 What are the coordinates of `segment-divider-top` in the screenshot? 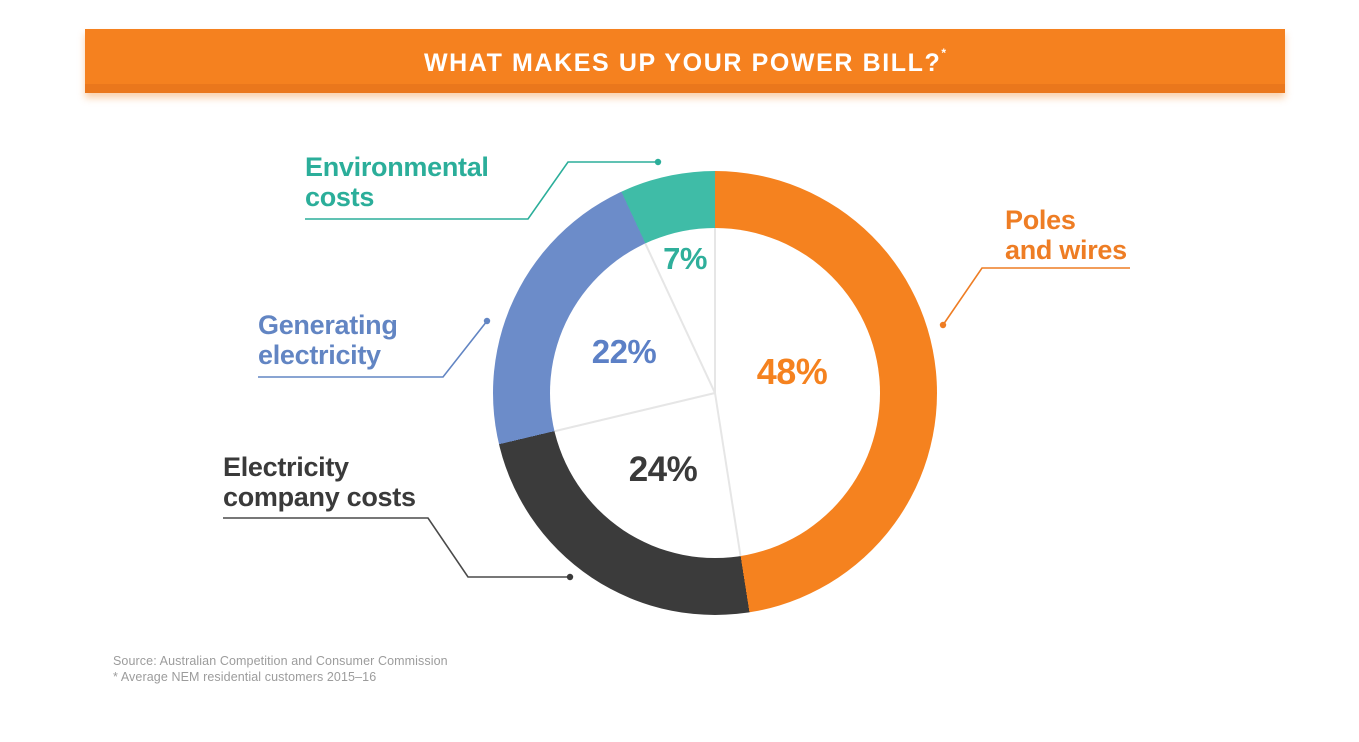 It's located at (715, 310).